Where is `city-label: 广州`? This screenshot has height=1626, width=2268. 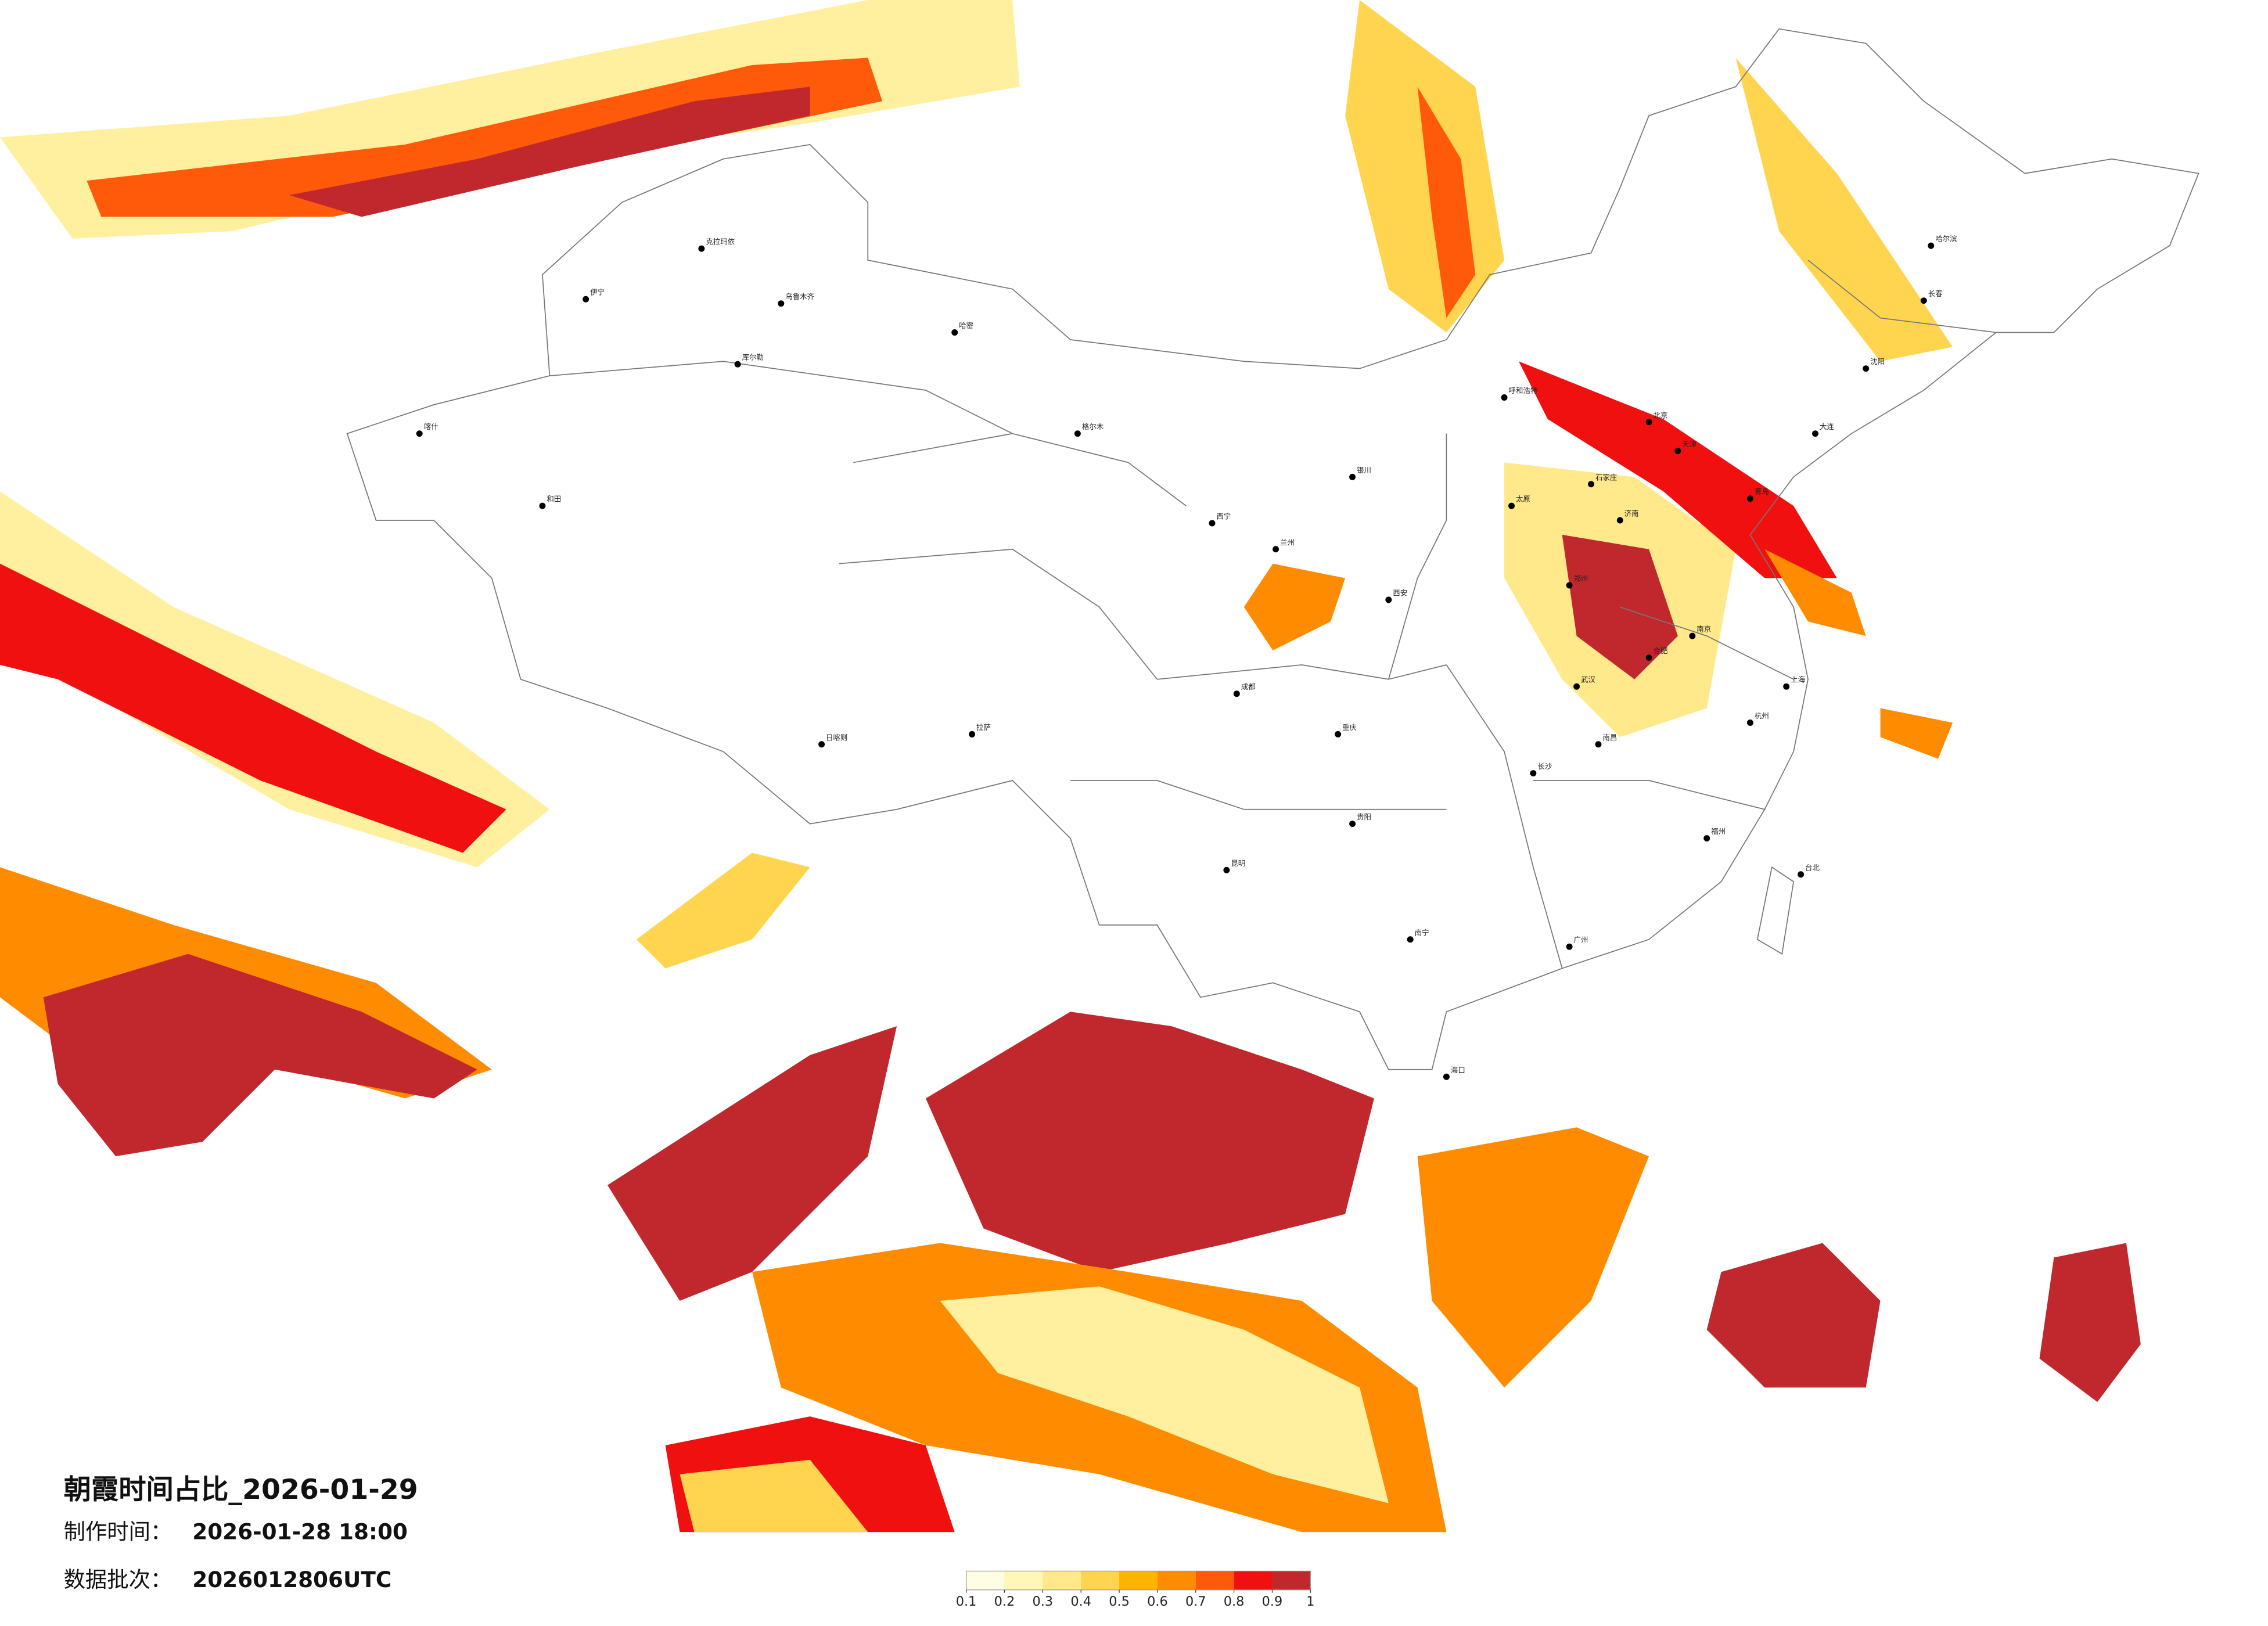
city-label: 广州 is located at coordinates (1581, 940).